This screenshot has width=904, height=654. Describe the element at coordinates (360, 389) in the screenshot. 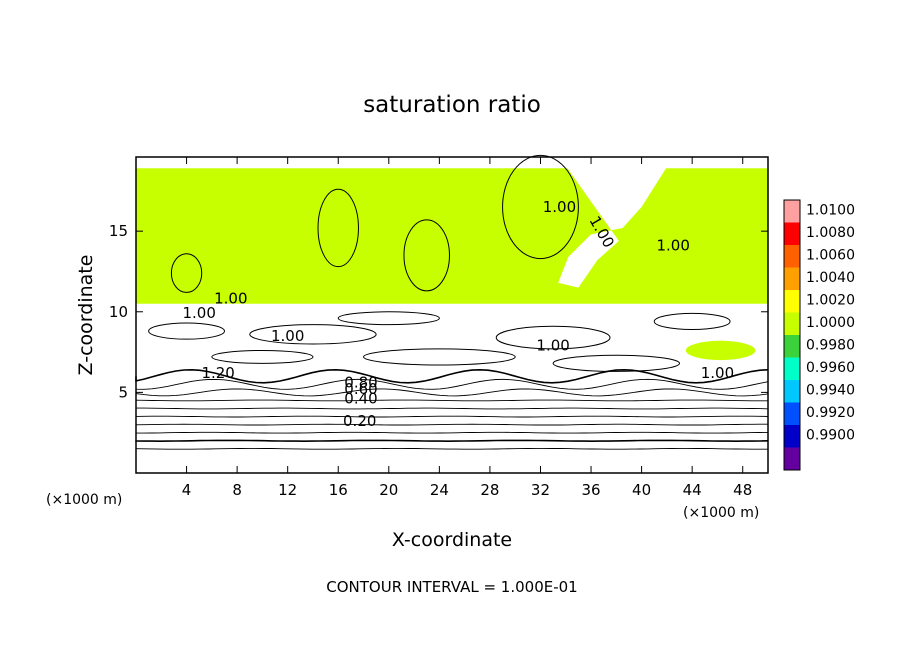

I see `contour-label: 0.60` at that location.